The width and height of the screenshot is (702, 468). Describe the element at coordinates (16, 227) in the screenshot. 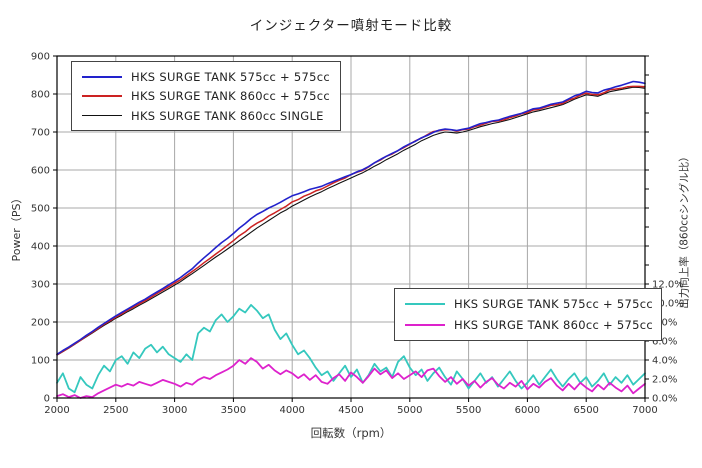

I see `y-axis-label-left: Power（PS）` at that location.